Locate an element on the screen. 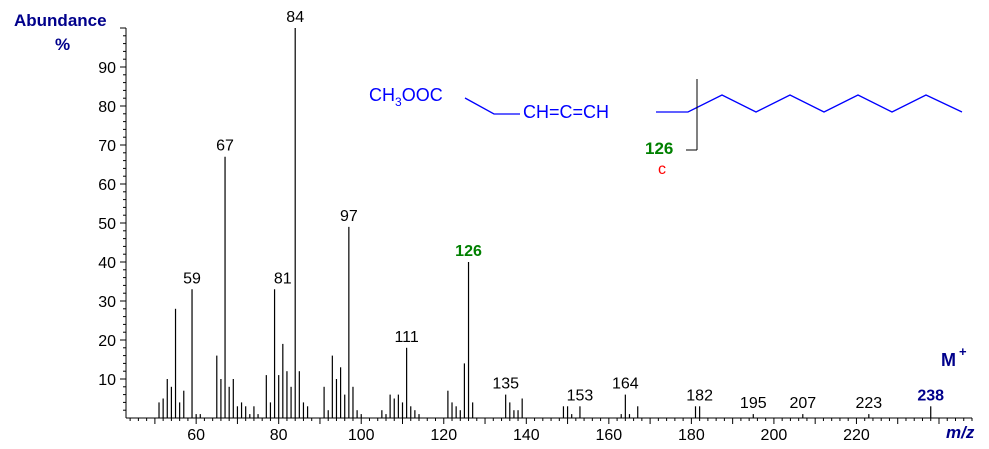 The image size is (989, 449). cleavage-letter: c is located at coordinates (662, 169).